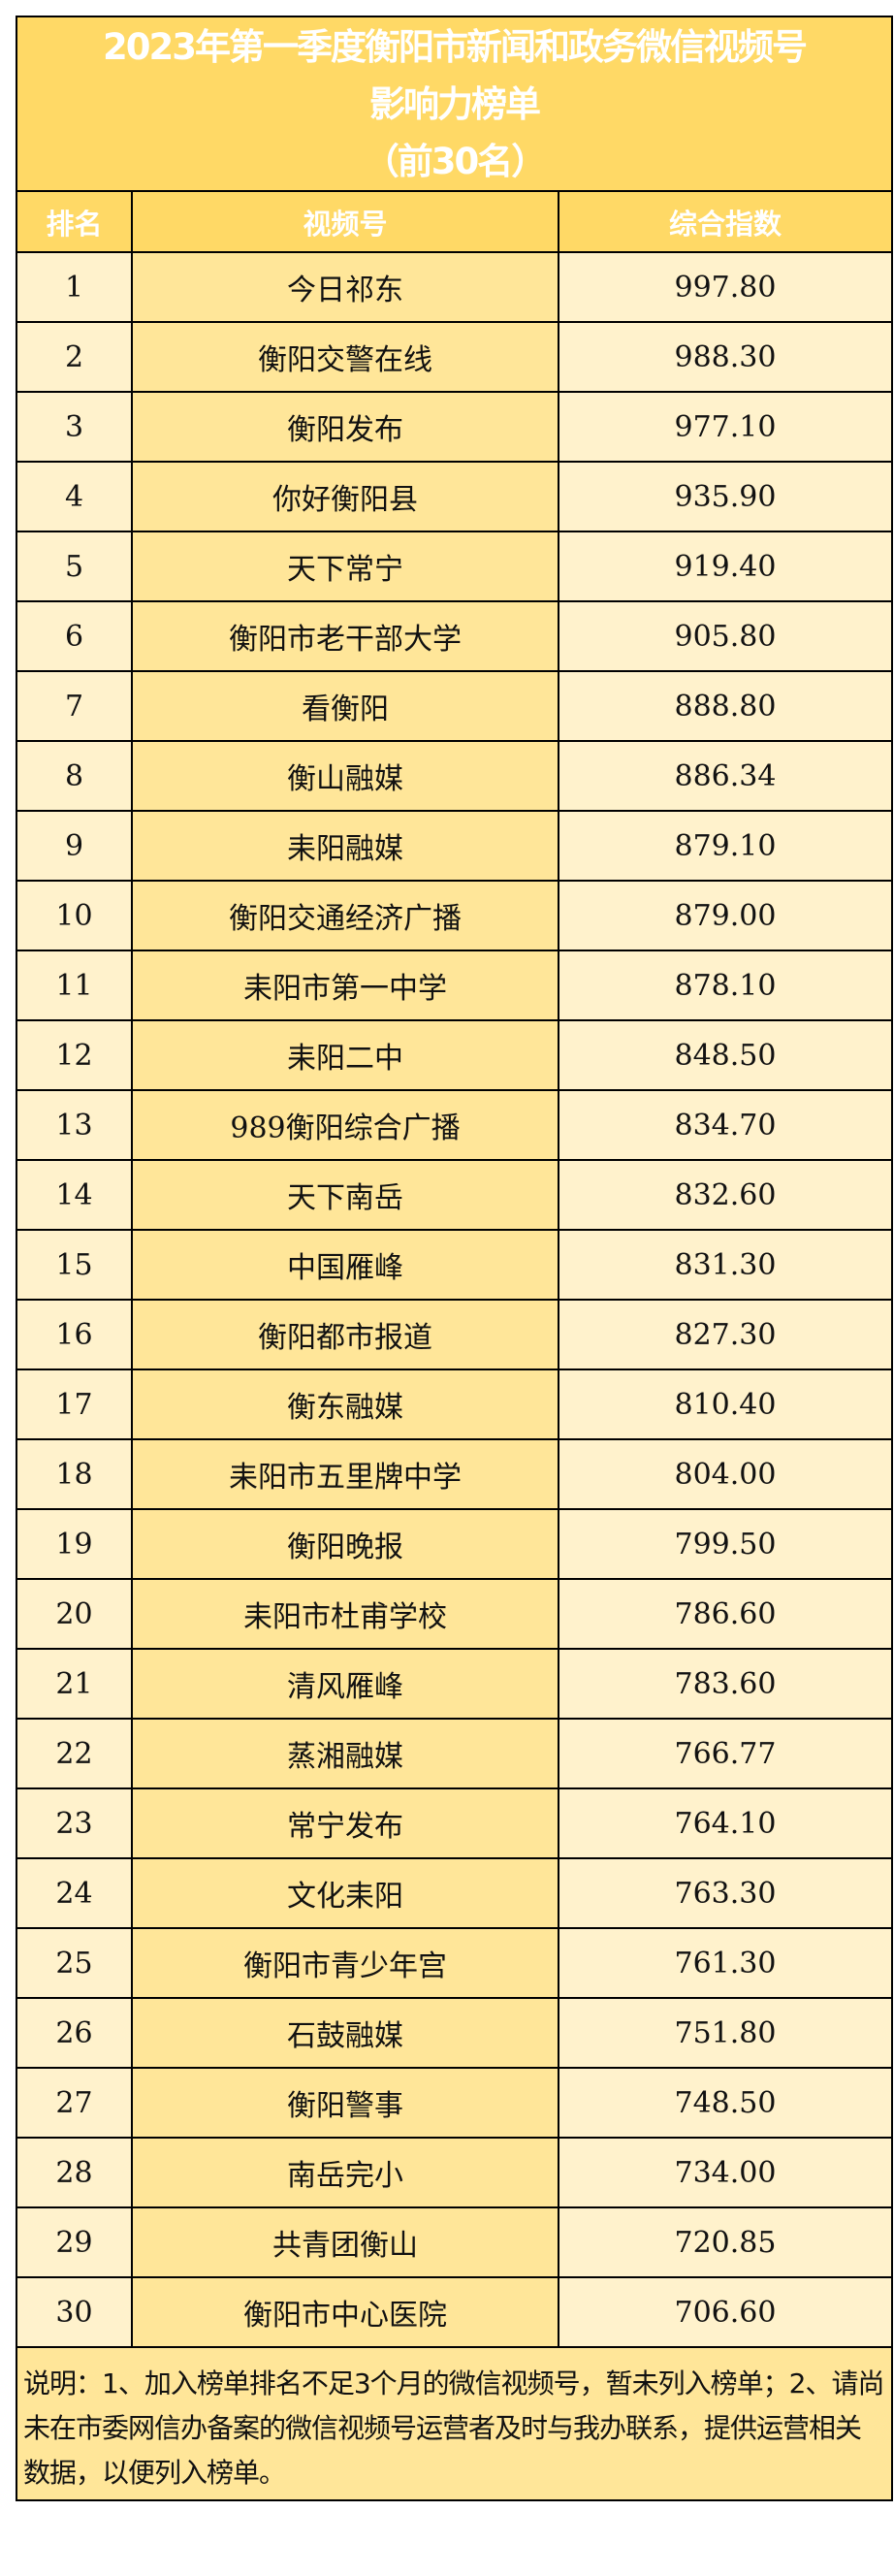  I want to click on score-cell: 761.30, so click(725, 1963).